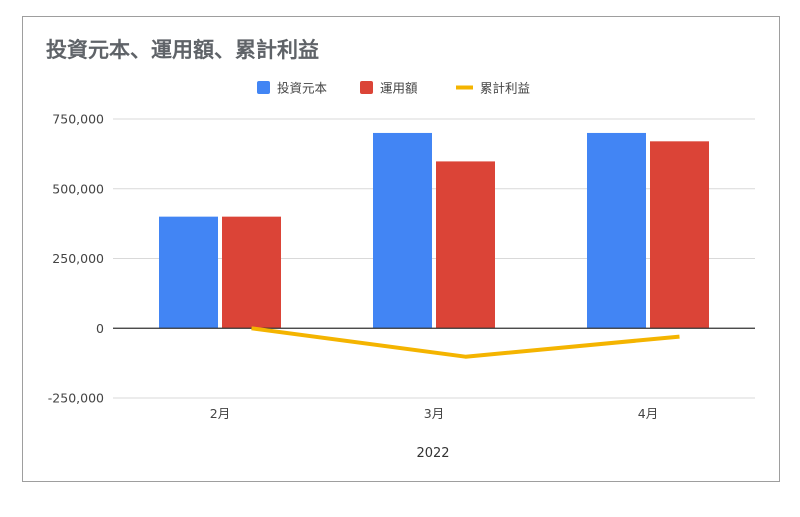 This screenshot has height=517, width=800. Describe the element at coordinates (302, 88) in the screenshot. I see `legend-label: 投資元本` at that location.